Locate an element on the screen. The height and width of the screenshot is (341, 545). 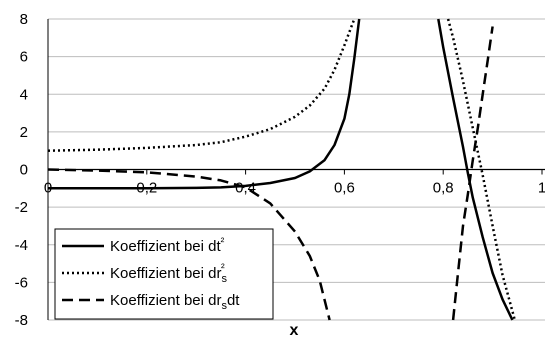
x-axis is located at coordinates (296, 171).